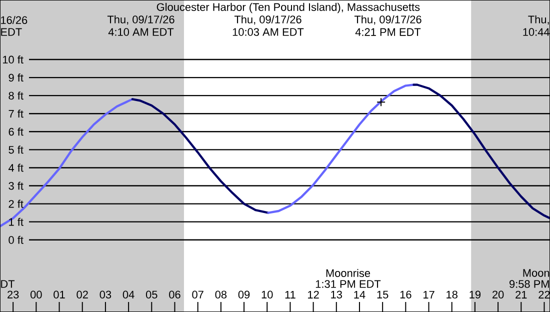 The height and width of the screenshot is (312, 550). What do you see at coordinates (16, 168) in the screenshot?
I see `y-tick-label: 4 ft` at bounding box center [16, 168].